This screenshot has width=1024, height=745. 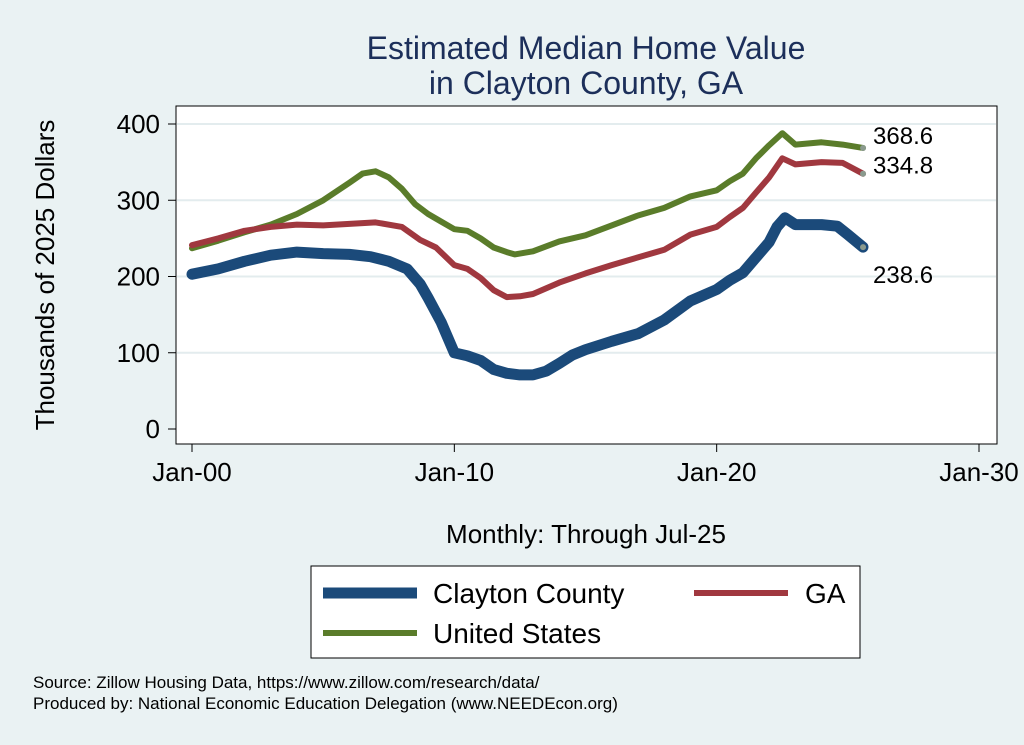 What do you see at coordinates (717, 472) in the screenshot?
I see `x-tick-label-Jan-20: Jan-20` at bounding box center [717, 472].